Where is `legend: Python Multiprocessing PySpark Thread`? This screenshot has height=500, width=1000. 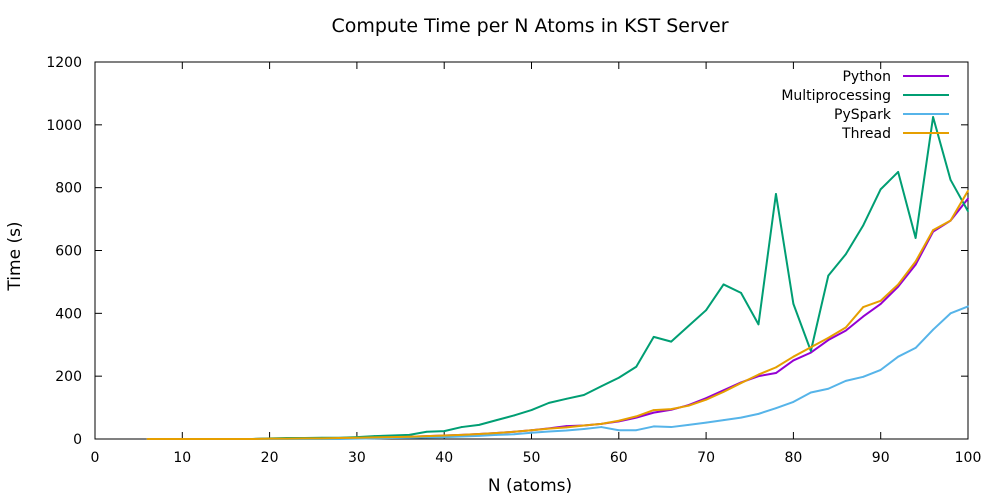
legend: Python Multiprocessing PySpark Thread is located at coordinates (865, 105).